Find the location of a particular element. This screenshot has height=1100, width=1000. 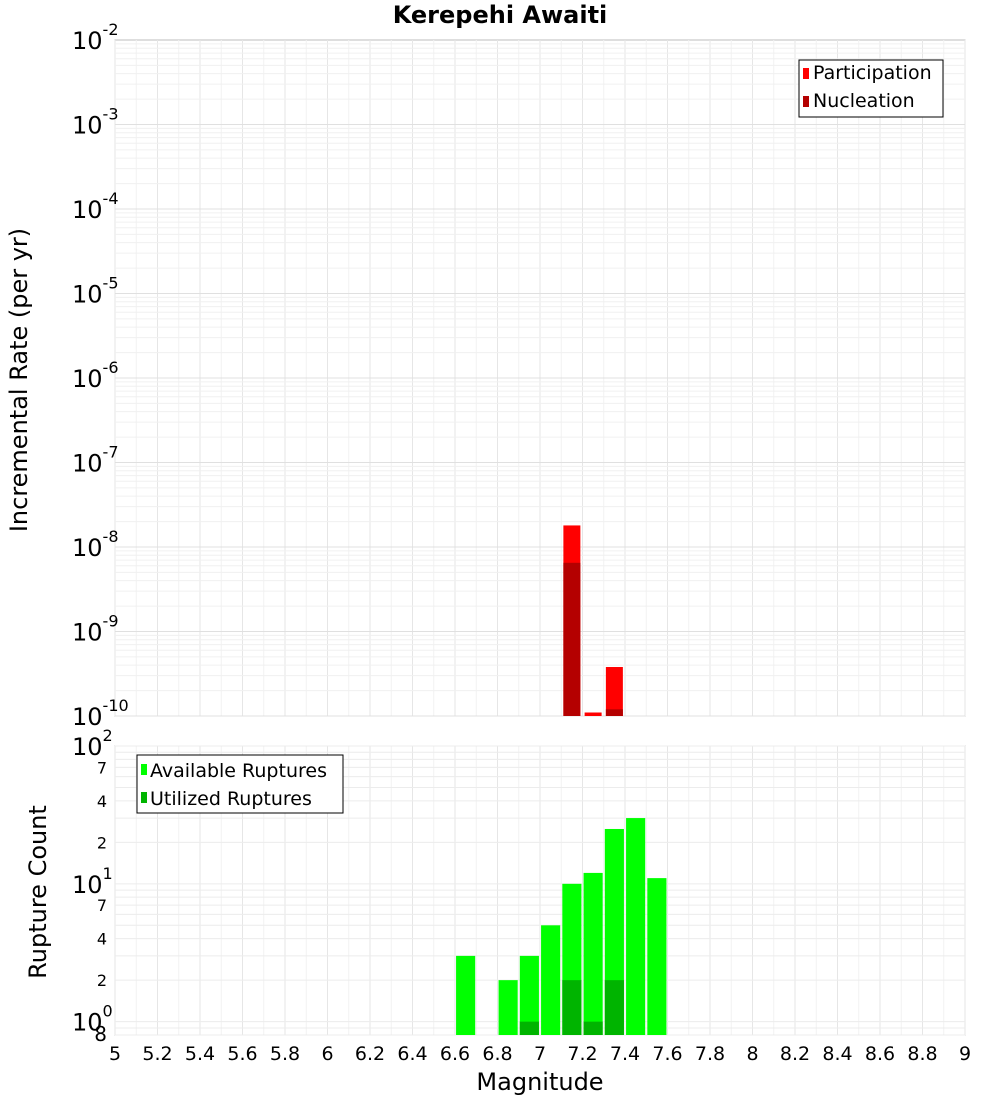

x-tick-label: 5.8 is located at coordinates (285, 1054).